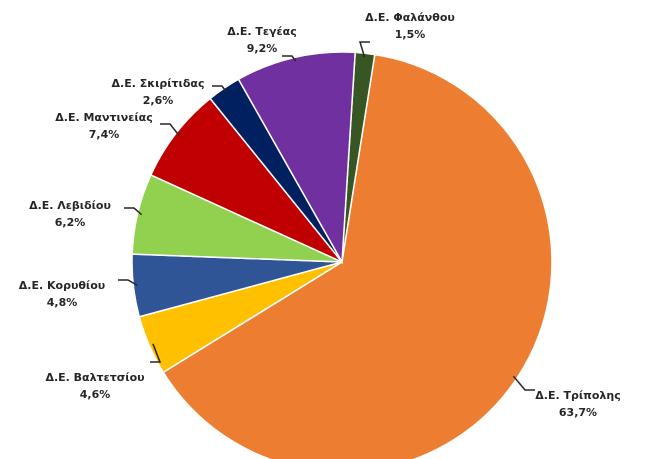  What do you see at coordinates (70, 222) in the screenshot?
I see `slice-value-label: 6,2%` at bounding box center [70, 222].